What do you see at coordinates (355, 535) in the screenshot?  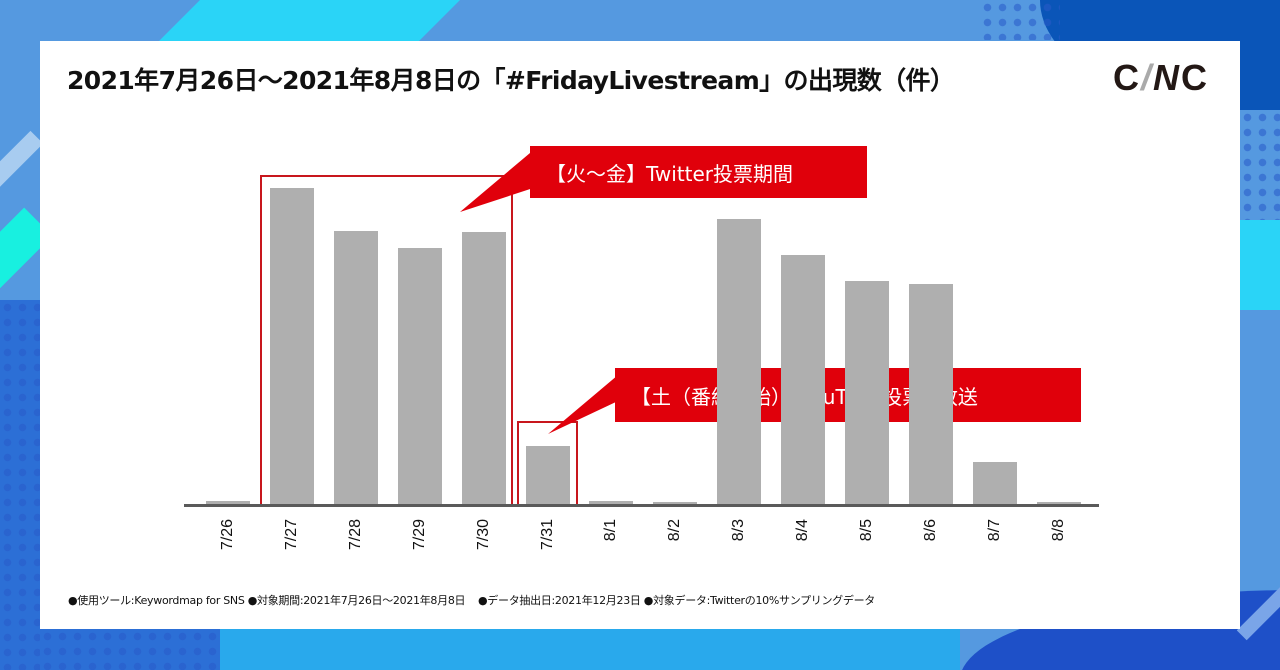 I see `x-label-7-28: 7/28` at bounding box center [355, 535].